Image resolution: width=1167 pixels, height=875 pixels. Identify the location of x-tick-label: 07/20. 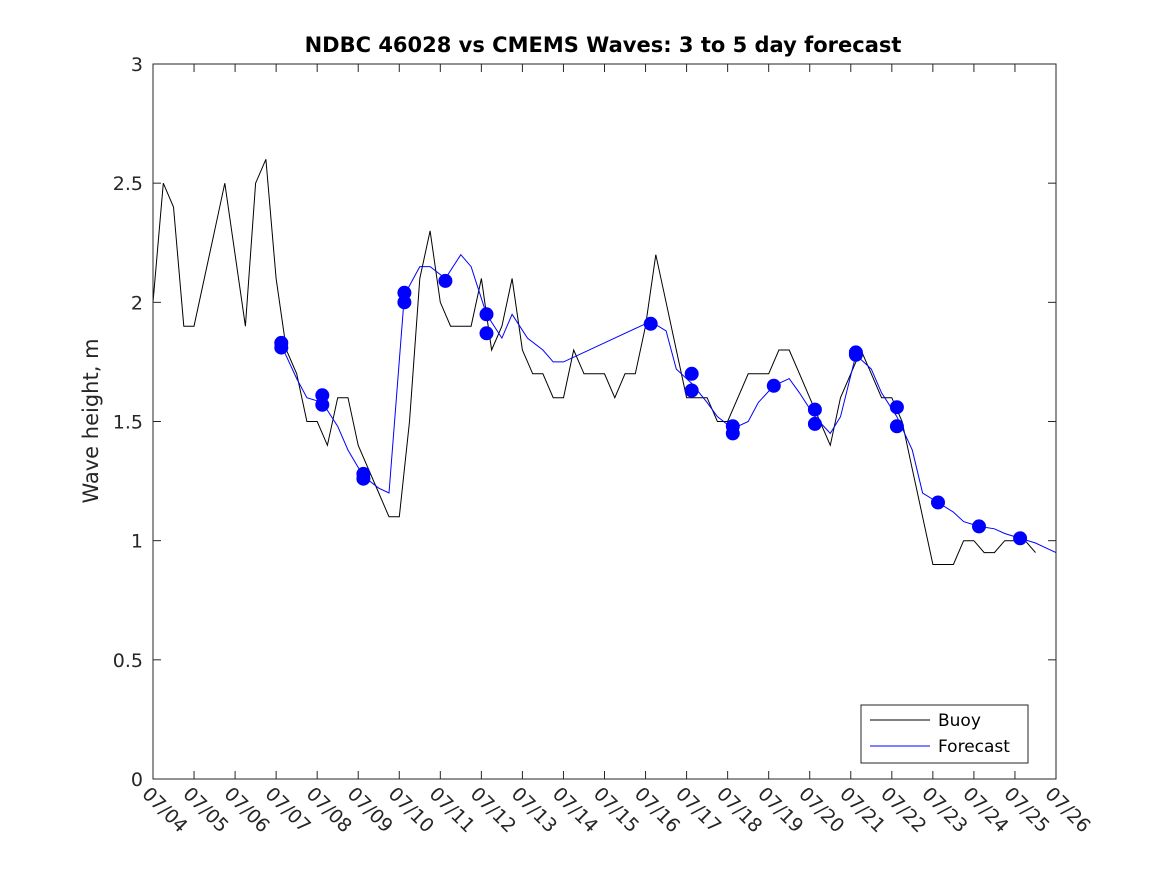
(821, 810).